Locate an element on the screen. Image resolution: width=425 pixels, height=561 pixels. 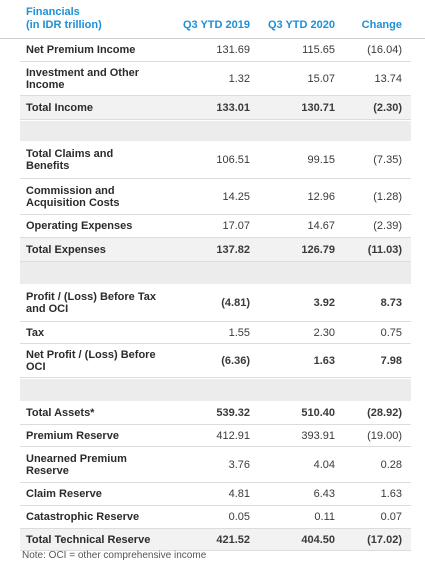
row-value-2019: 421.52 is located at coordinates (233, 539).